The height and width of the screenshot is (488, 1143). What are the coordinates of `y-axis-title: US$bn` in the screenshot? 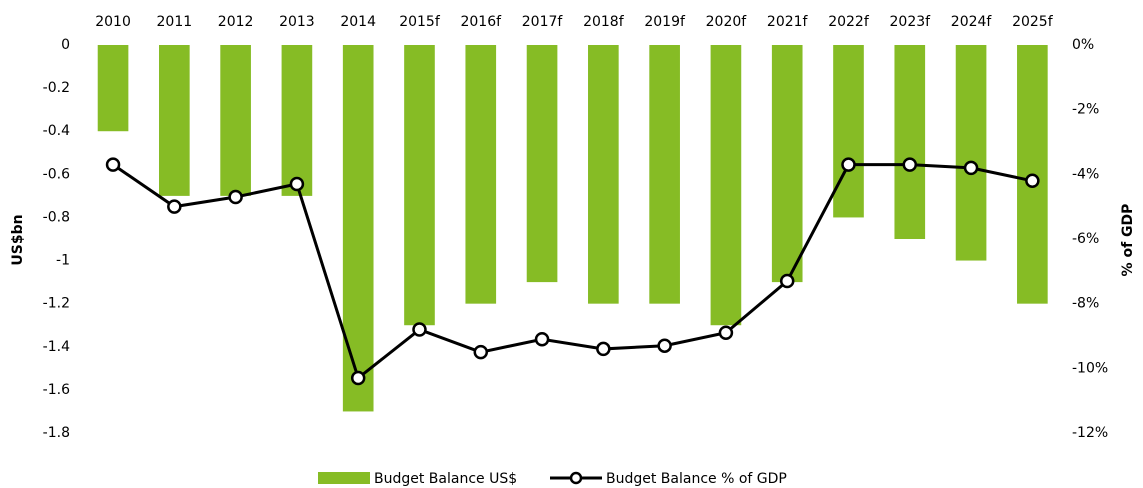 It's located at (18, 239).